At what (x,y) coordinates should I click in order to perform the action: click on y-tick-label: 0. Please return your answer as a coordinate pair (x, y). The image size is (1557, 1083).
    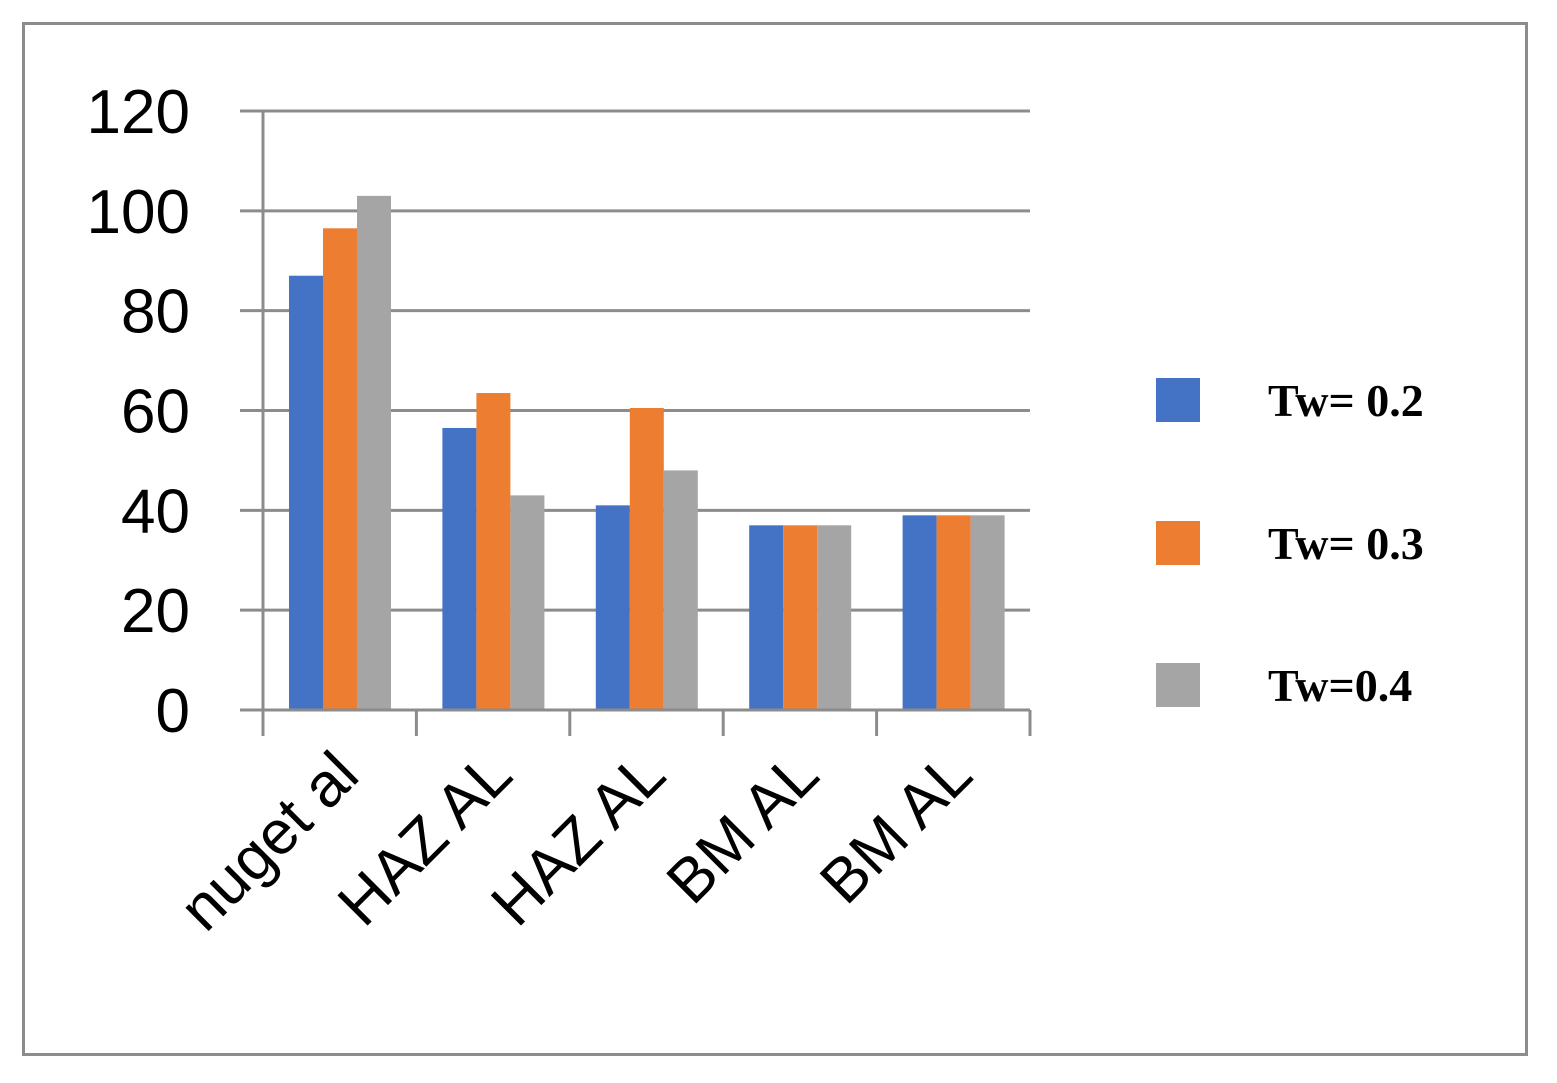
    Looking at the image, I should click on (173, 711).